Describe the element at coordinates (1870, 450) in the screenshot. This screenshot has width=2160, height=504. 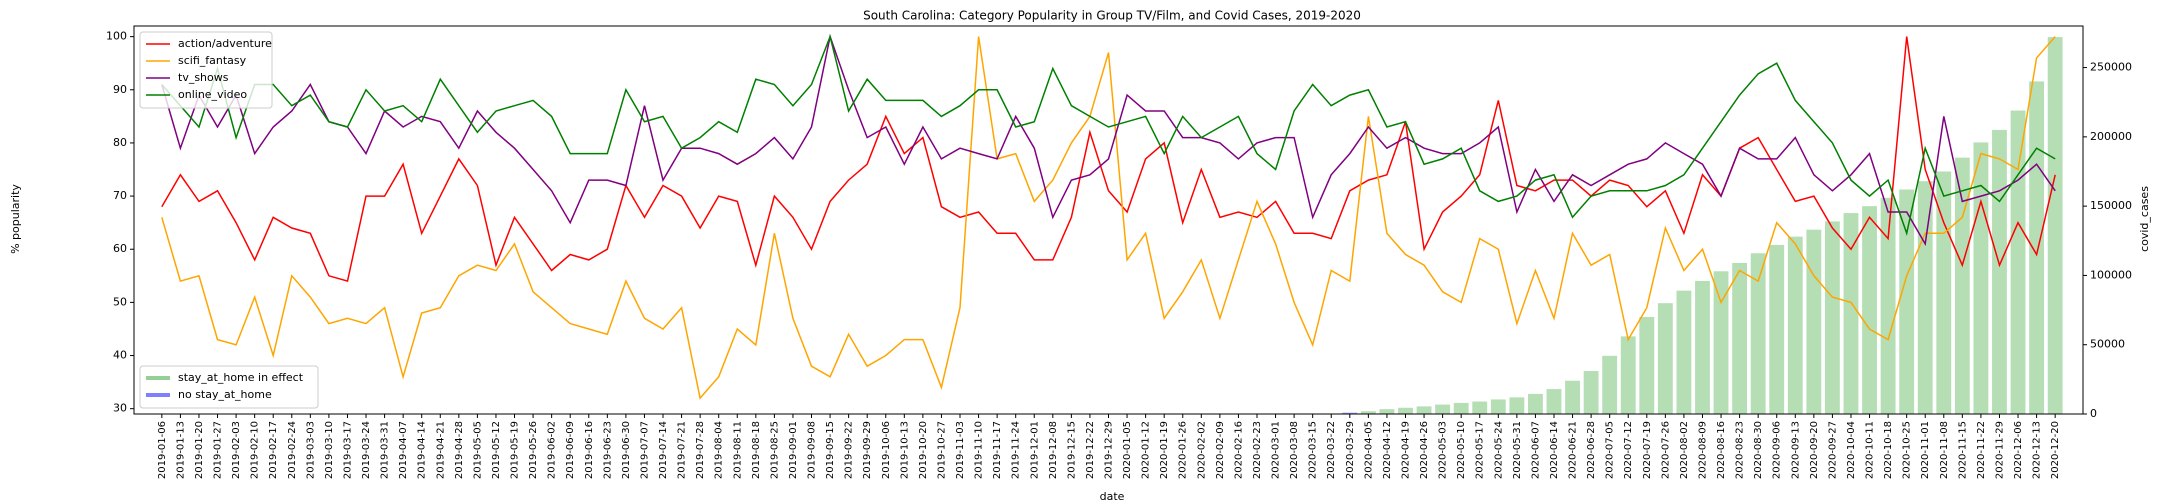
I see `x-tick-label: 2020-10-11` at that location.